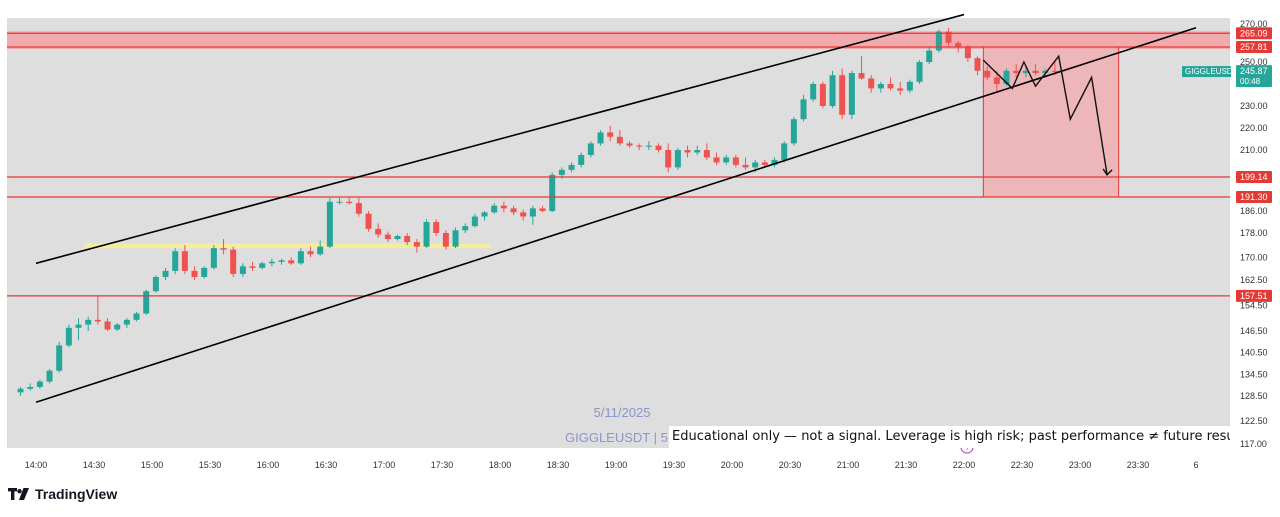 This screenshot has height=517, width=1280. Describe the element at coordinates (326, 465) in the screenshot. I see `time-tick-label: 16:30` at that location.